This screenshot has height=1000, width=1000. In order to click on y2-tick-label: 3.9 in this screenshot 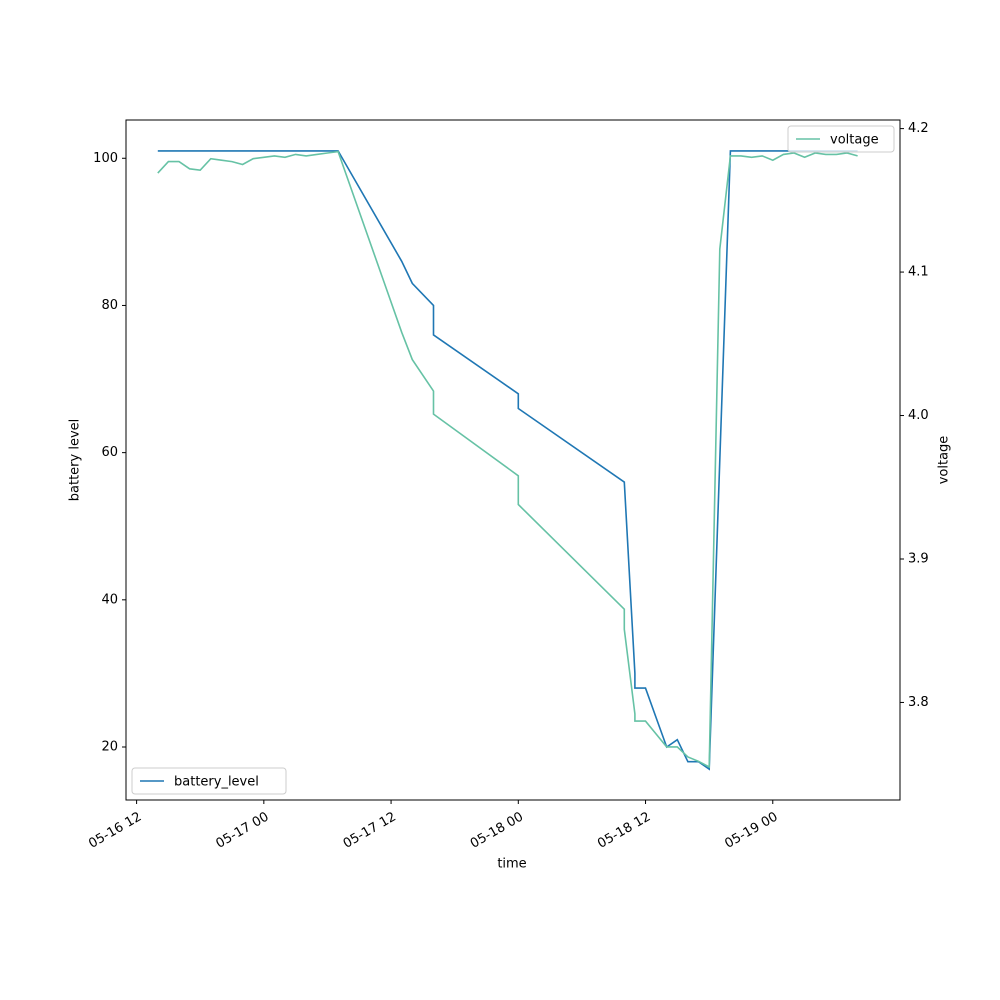, I will do `click(918, 558)`.